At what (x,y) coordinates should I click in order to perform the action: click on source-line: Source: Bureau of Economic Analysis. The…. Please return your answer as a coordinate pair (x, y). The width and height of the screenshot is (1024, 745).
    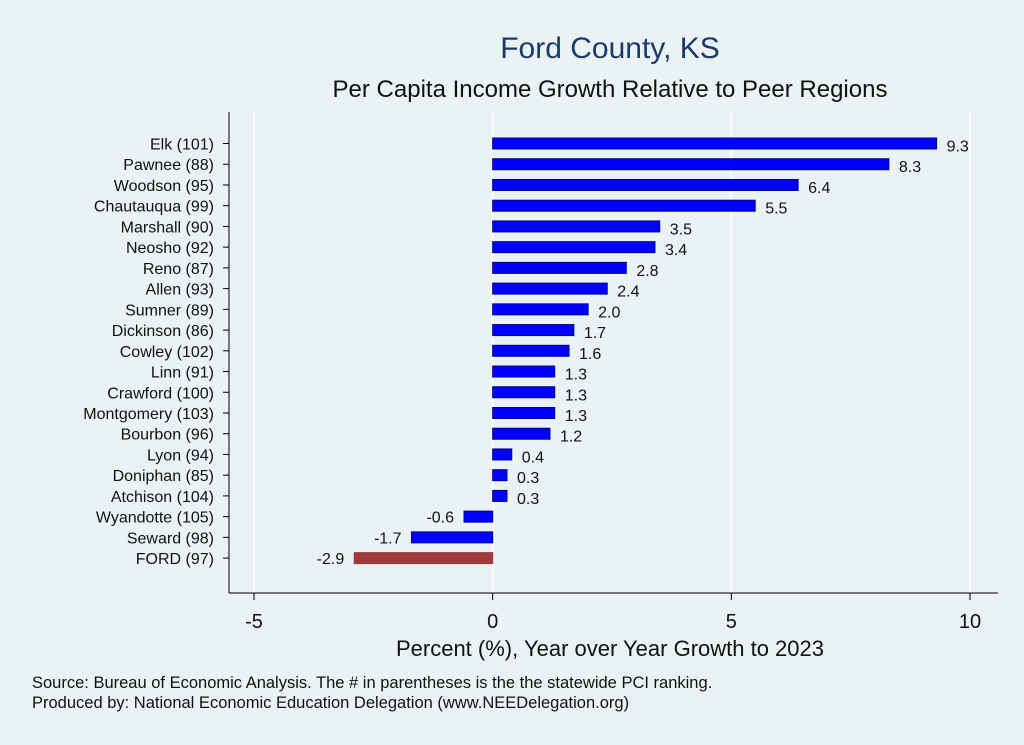
    Looking at the image, I should click on (372, 683).